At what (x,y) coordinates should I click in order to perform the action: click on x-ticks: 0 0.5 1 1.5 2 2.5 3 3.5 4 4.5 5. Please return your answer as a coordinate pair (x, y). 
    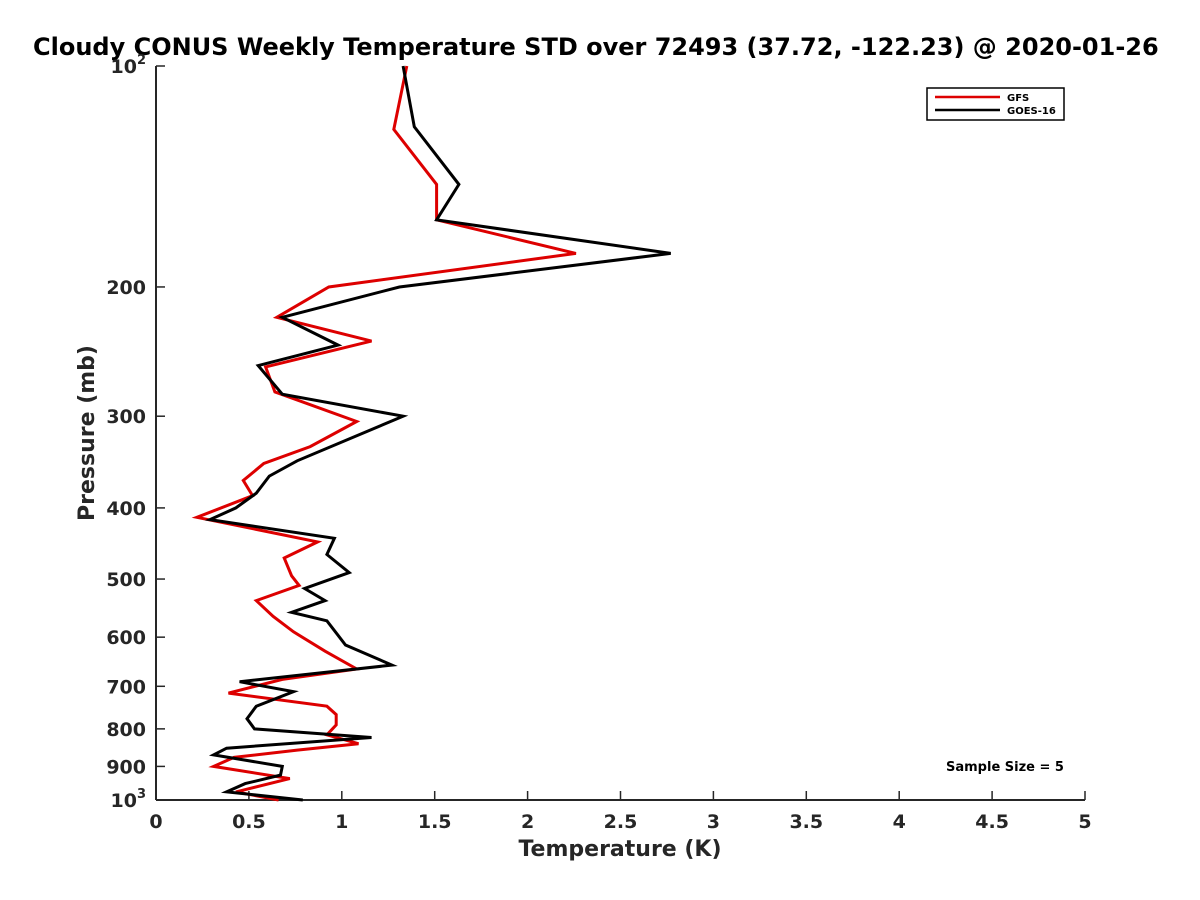
    Looking at the image, I should click on (620, 812).